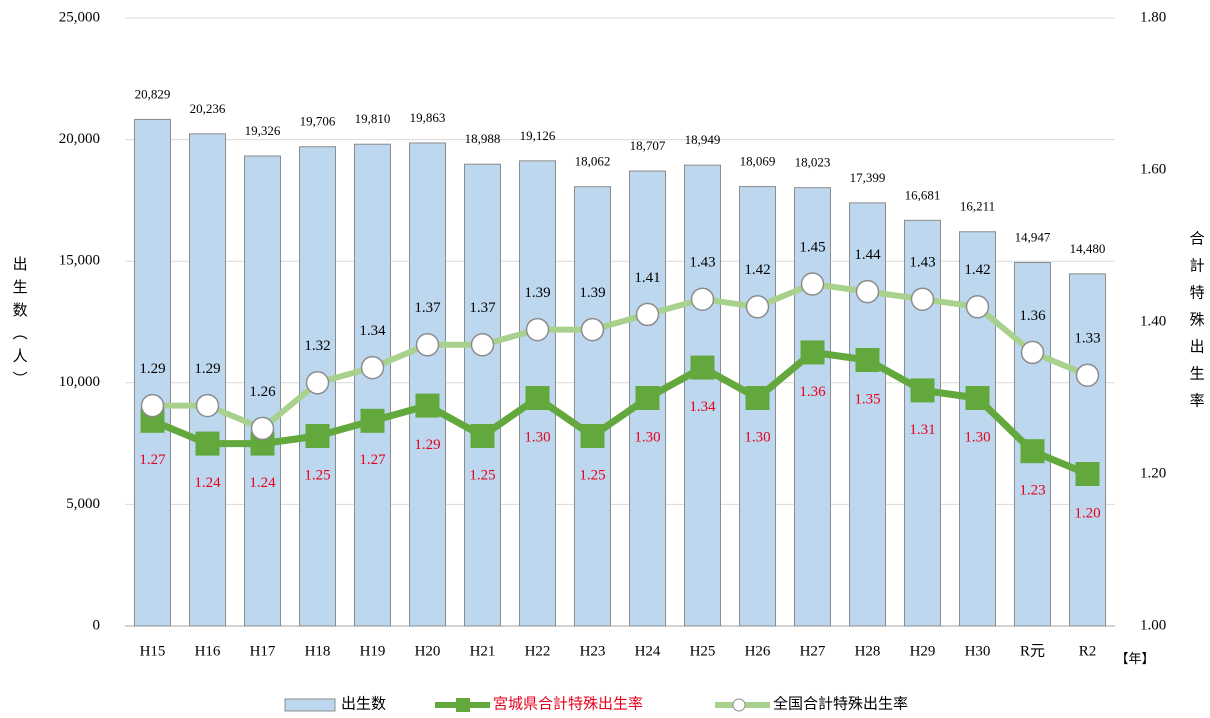 This screenshot has width=1210, height=718. Describe the element at coordinates (868, 177) in the screenshot. I see `bar-value-label: 17,399` at that location.